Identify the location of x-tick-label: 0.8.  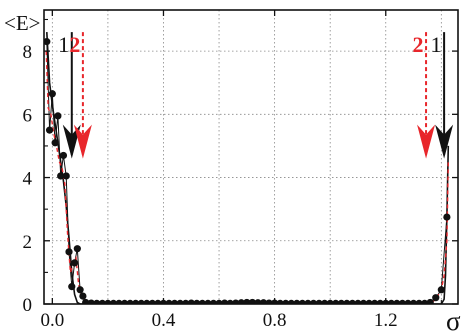
(275, 320).